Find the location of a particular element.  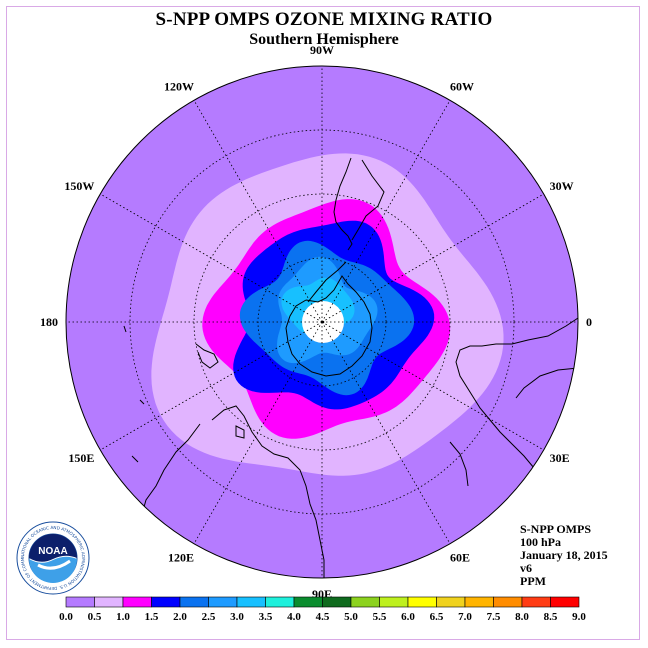

longitude-label: 90W is located at coordinates (322, 50).